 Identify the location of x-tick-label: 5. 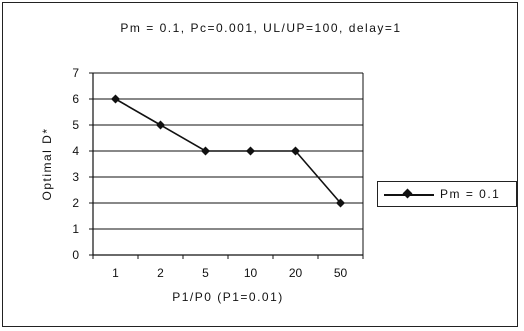
(205, 273).